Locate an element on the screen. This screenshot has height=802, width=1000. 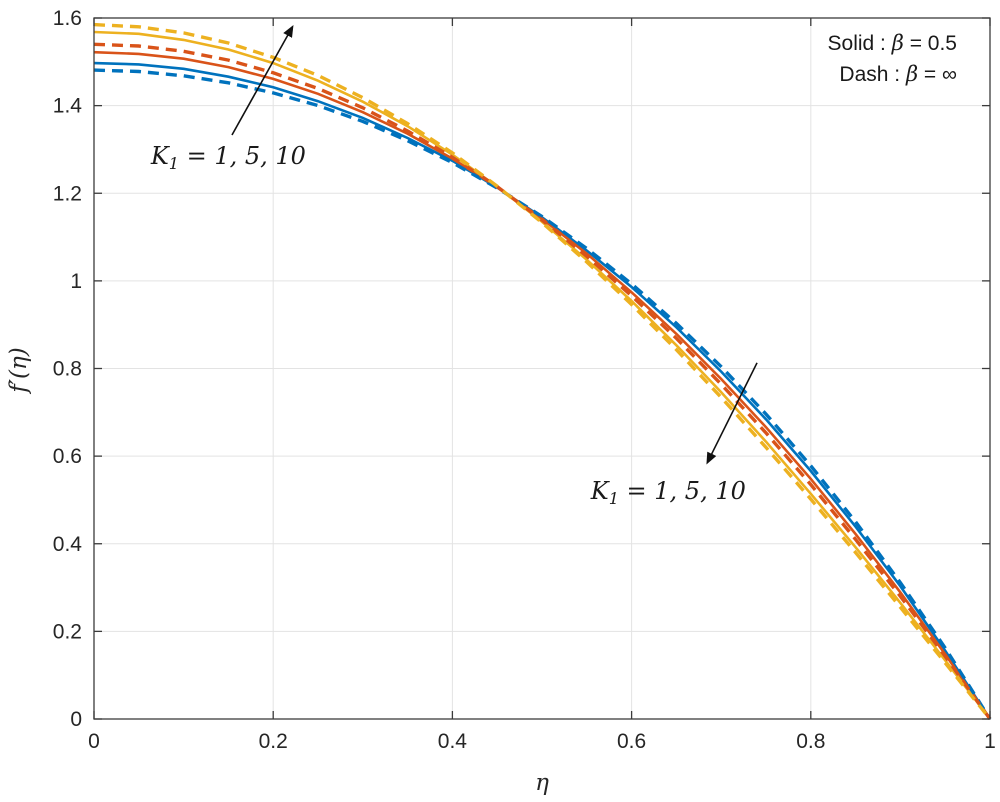
y-tick-label: 0.8 is located at coordinates (67, 369).